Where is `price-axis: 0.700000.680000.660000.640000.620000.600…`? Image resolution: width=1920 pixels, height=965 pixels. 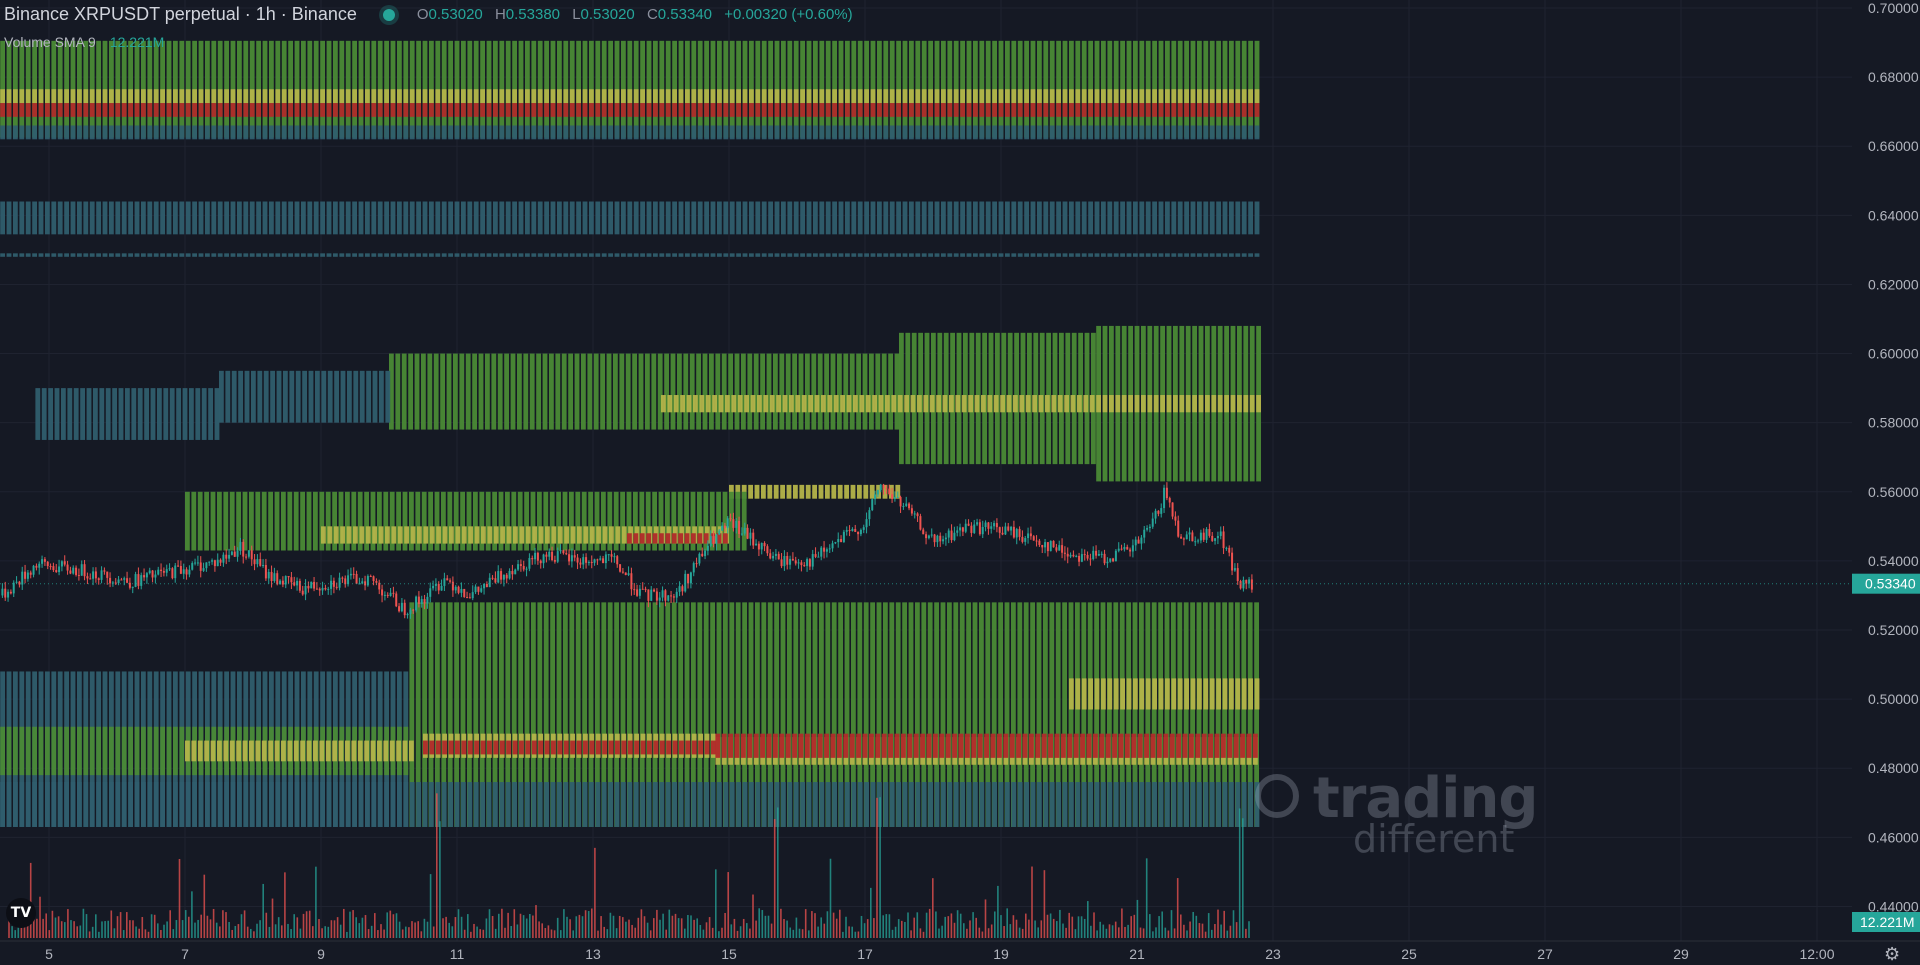
price-axis: 0.700000.680000.660000.640000.620000.600… is located at coordinates (1886, 466).